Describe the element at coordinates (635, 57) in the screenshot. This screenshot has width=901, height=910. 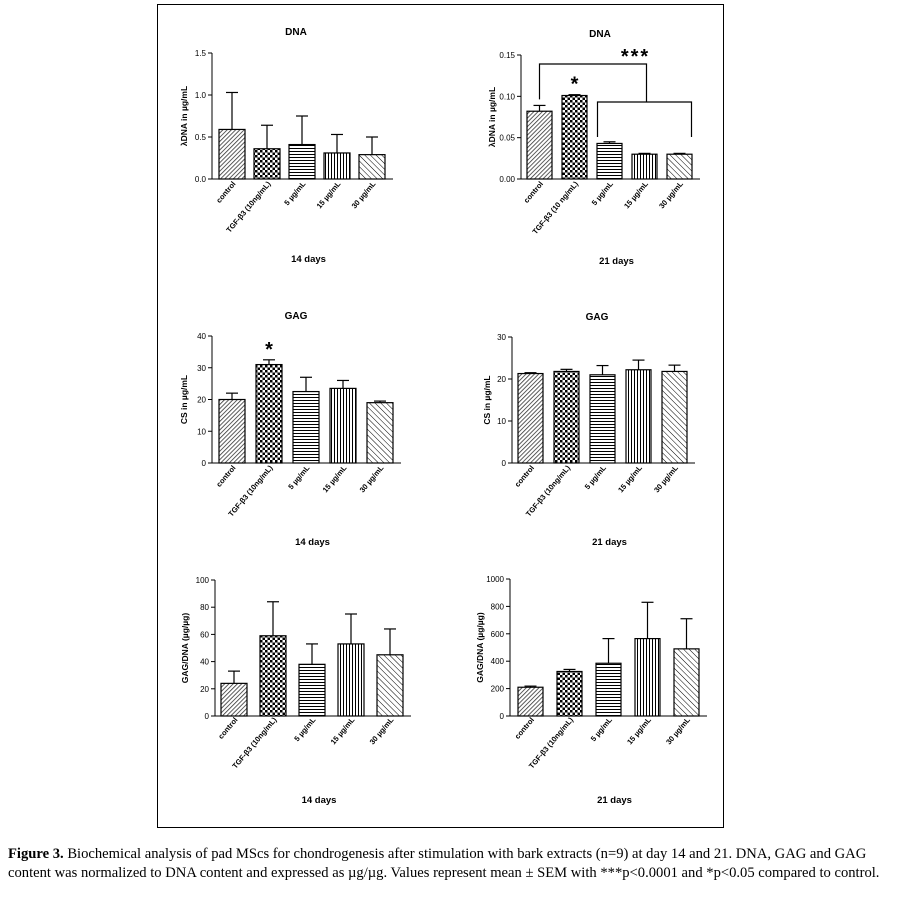
I see `significance-label: ***` at that location.